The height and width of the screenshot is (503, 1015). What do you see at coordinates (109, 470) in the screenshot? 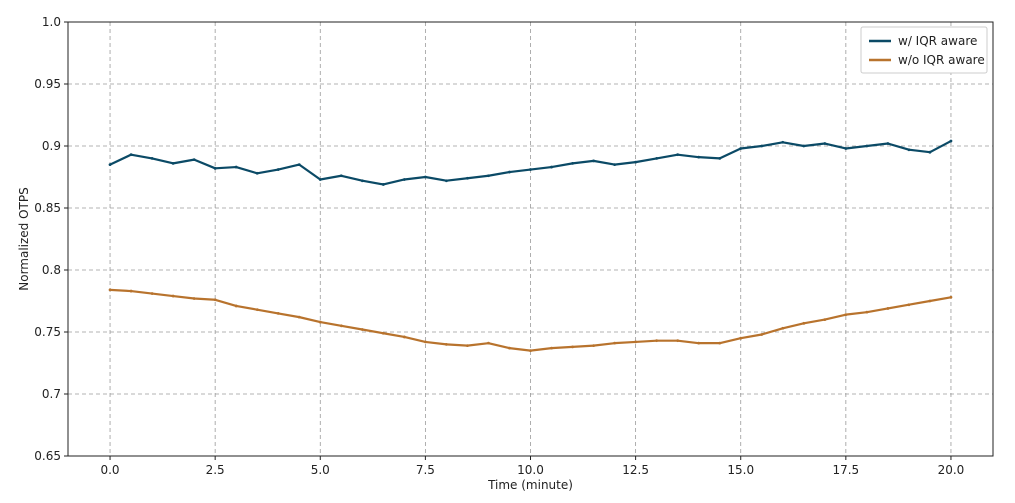
I see `x-tick-label: 0.0` at bounding box center [109, 470].